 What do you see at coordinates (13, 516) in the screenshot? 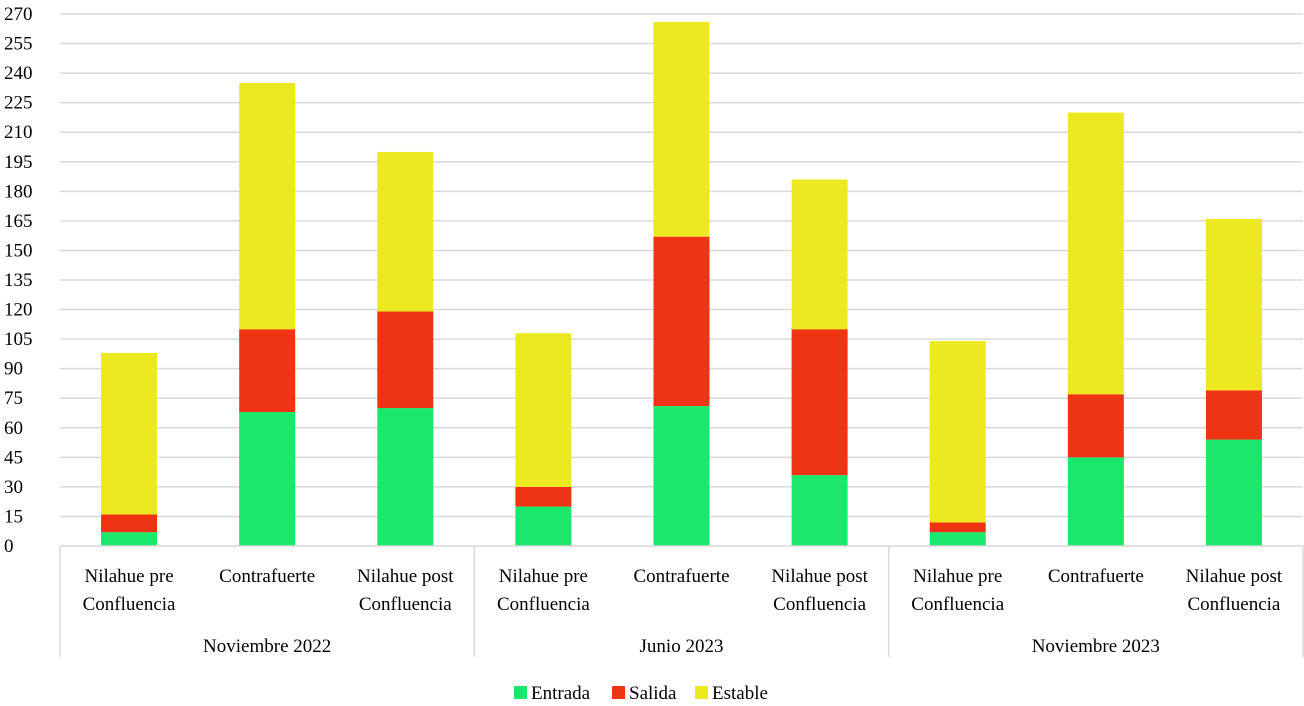
I see `y-tick-label: 15` at bounding box center [13, 516].